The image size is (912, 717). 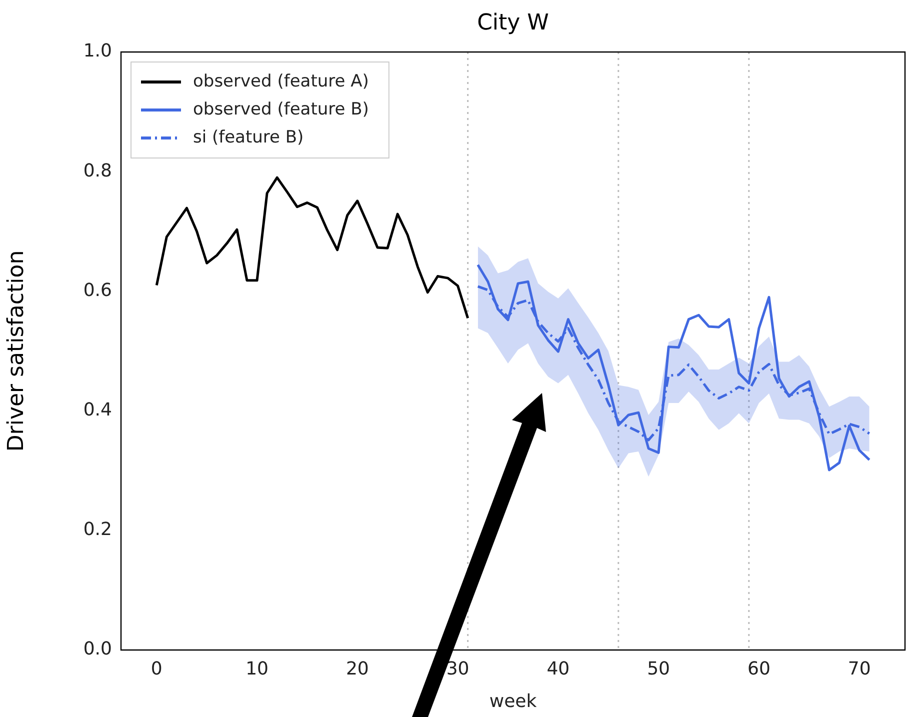 What do you see at coordinates (513, 23) in the screenshot?
I see `chart-title: City W` at bounding box center [513, 23].